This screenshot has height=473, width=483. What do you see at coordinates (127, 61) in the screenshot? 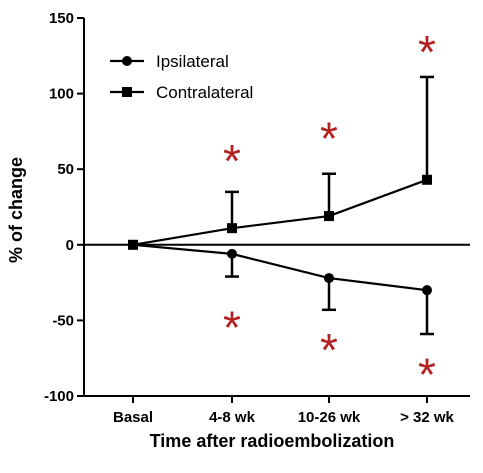
I see `legend-marker-circle` at bounding box center [127, 61].